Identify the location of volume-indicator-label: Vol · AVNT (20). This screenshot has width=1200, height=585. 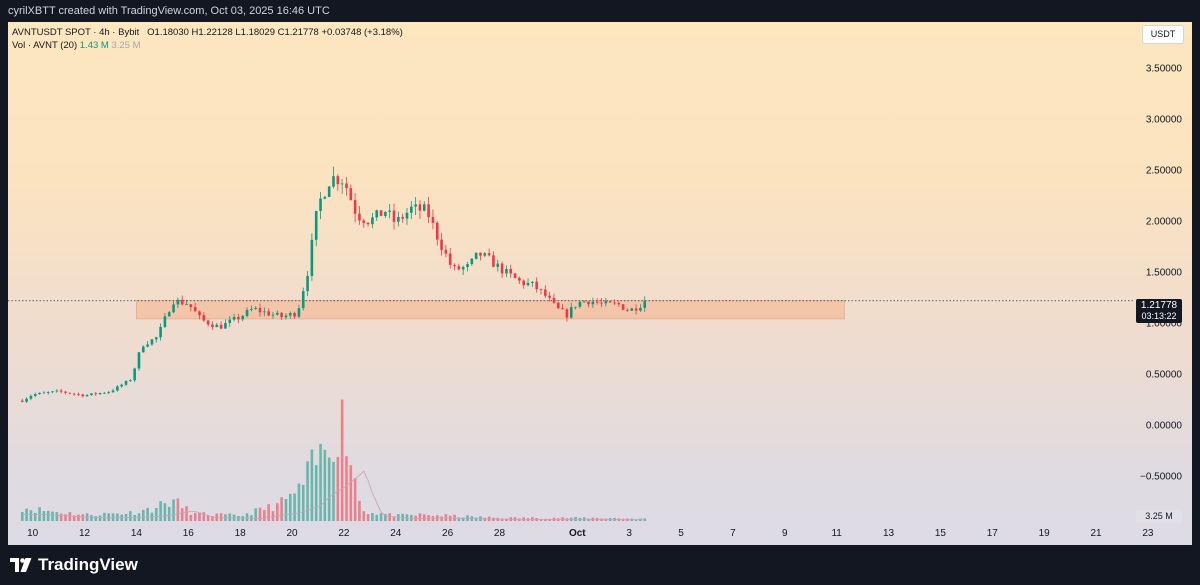
(45, 45).